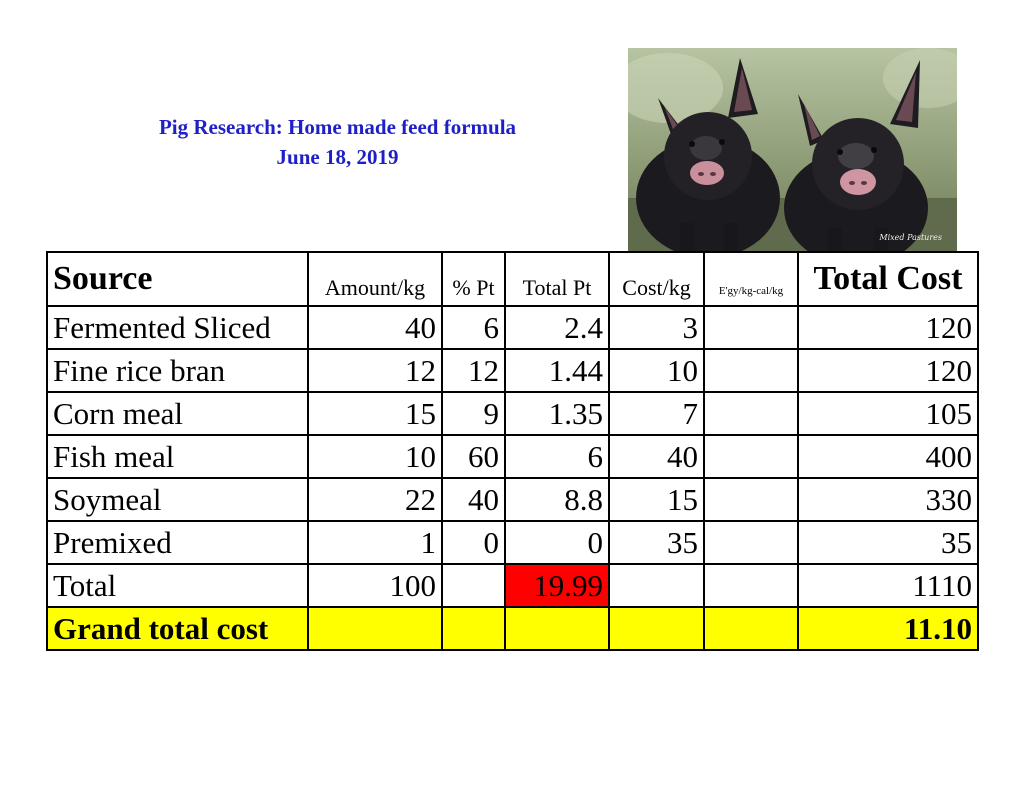 This screenshot has height=791, width=1024. Describe the element at coordinates (473, 279) in the screenshot. I see `header-pct-protein: % Pt` at that location.